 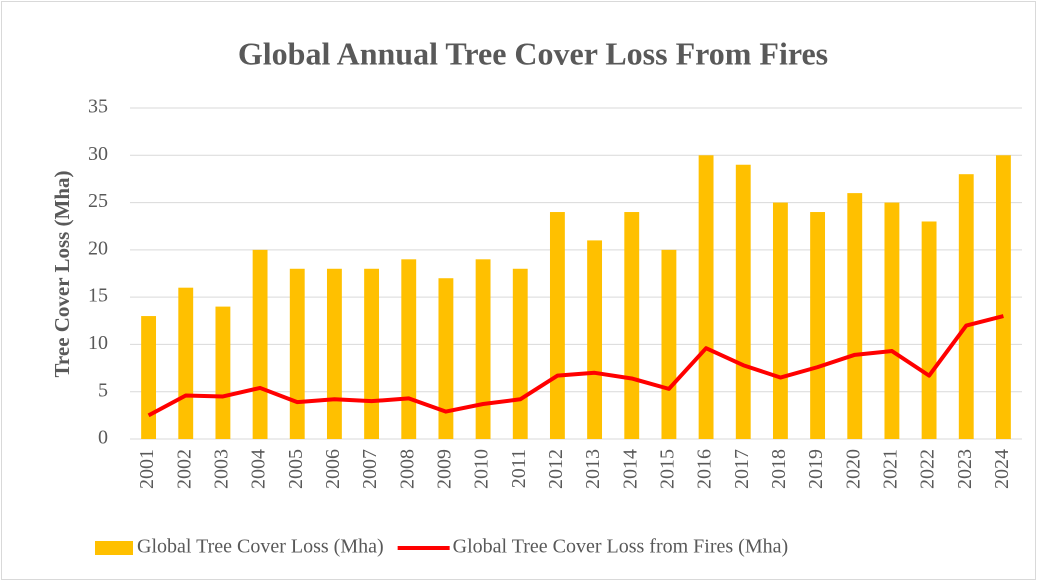 I want to click on x-tick-label: 2006, so click(x=333, y=469).